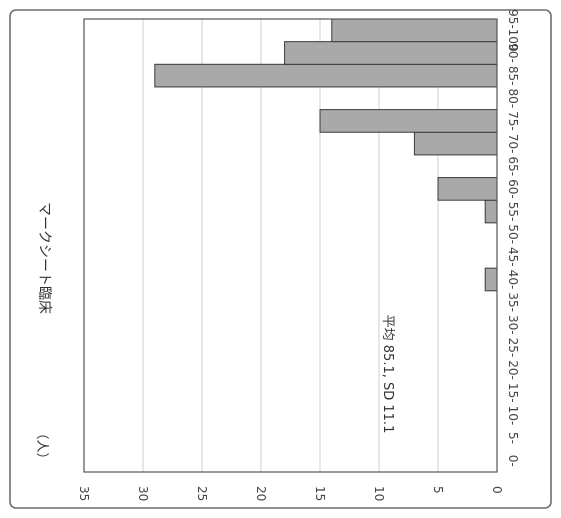 Image resolution: width=561 pixels, height=518 pixels. I want to click on value-tick-label: 30, so click(143, 493).